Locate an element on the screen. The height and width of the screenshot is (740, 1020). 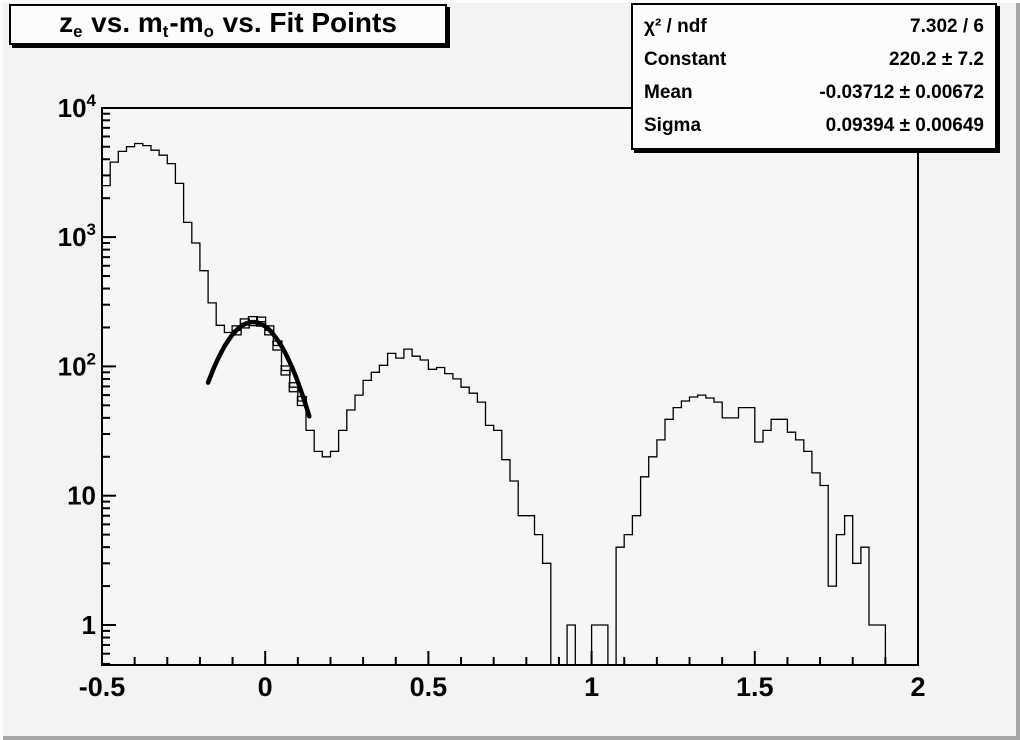
stats-value: 7.302 / 6 is located at coordinates (947, 26).